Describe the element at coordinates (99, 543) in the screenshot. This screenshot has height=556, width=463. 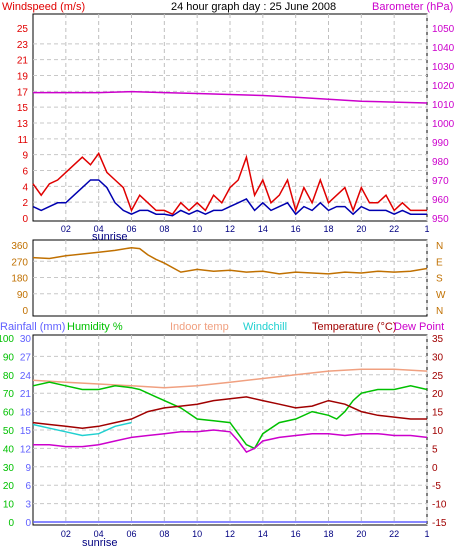
I see `sunrise-label-bottom: sunrise` at that location.